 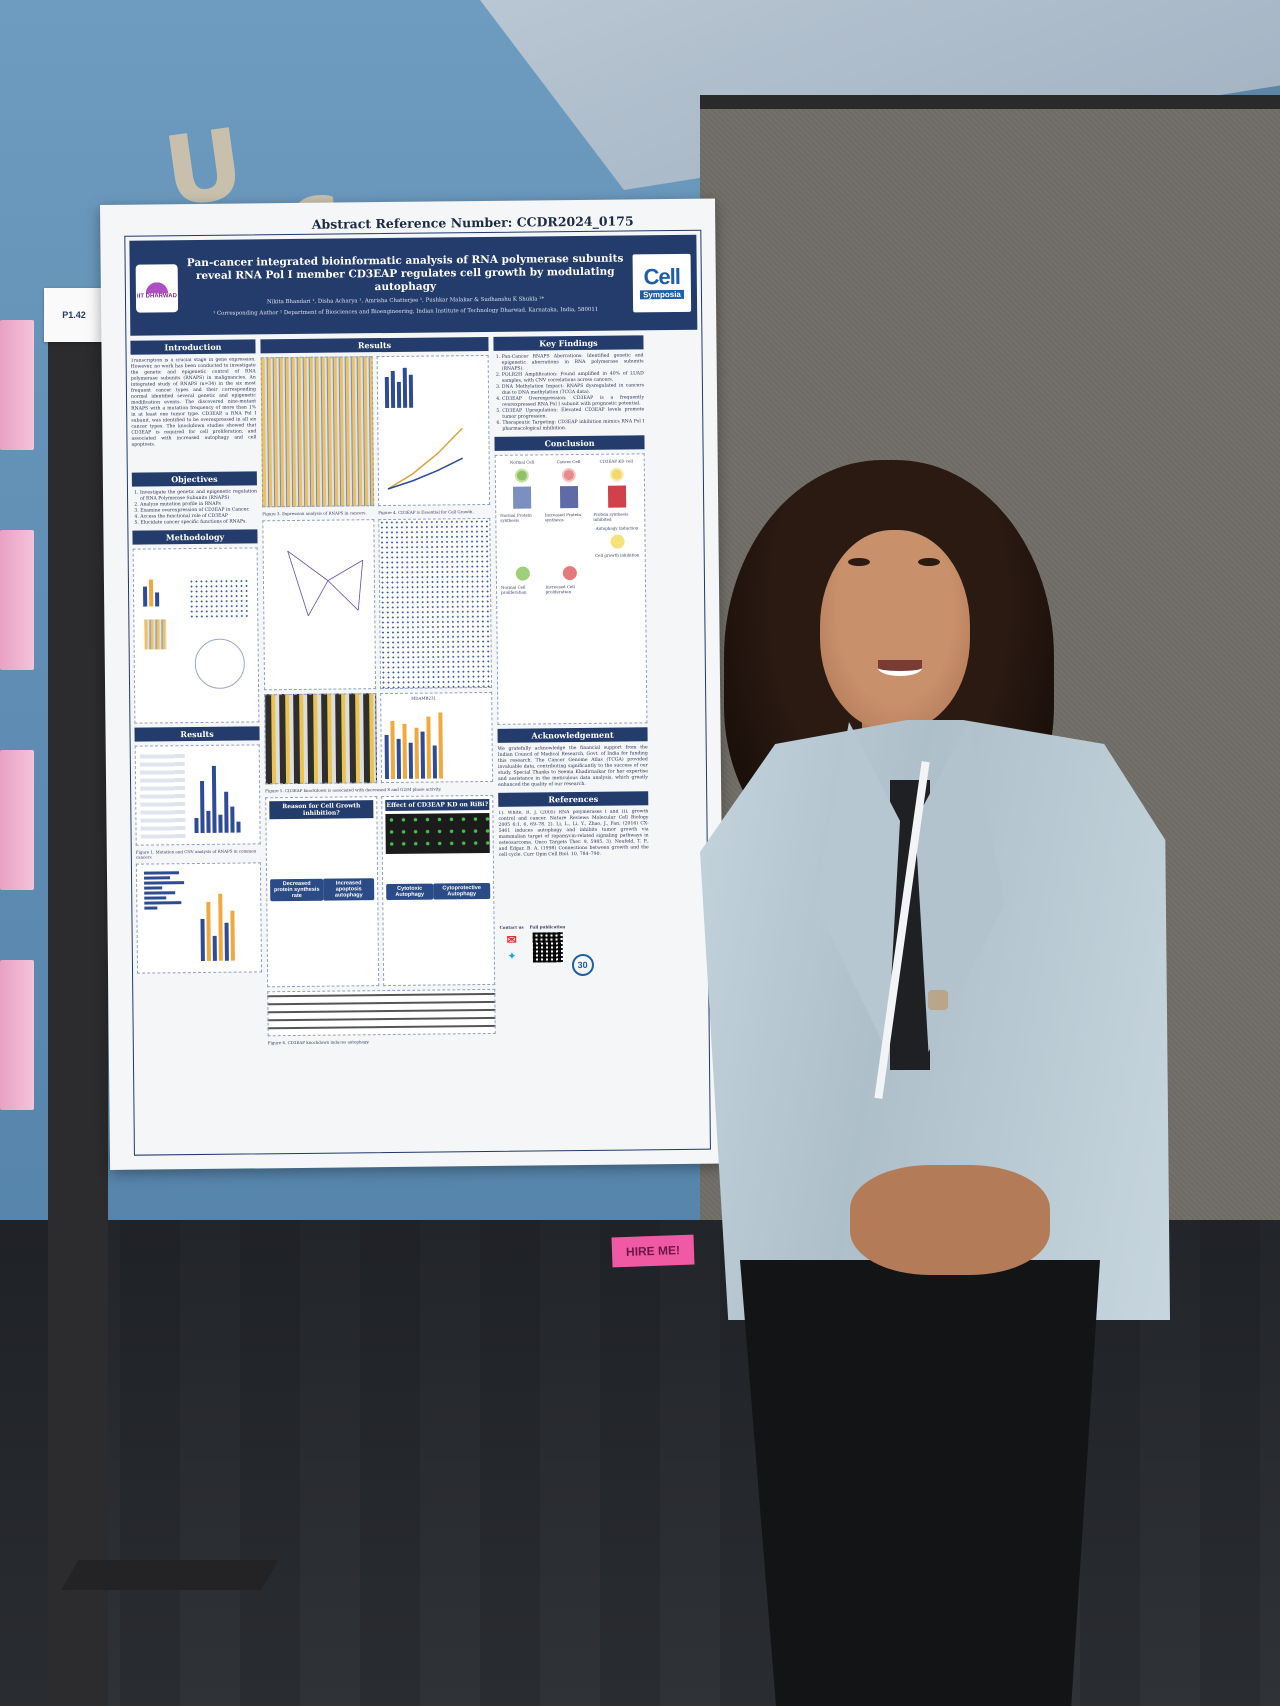 What do you see at coordinates (568, 461) in the screenshot?
I see `cancer-cell-label: Cancer Cell` at bounding box center [568, 461].